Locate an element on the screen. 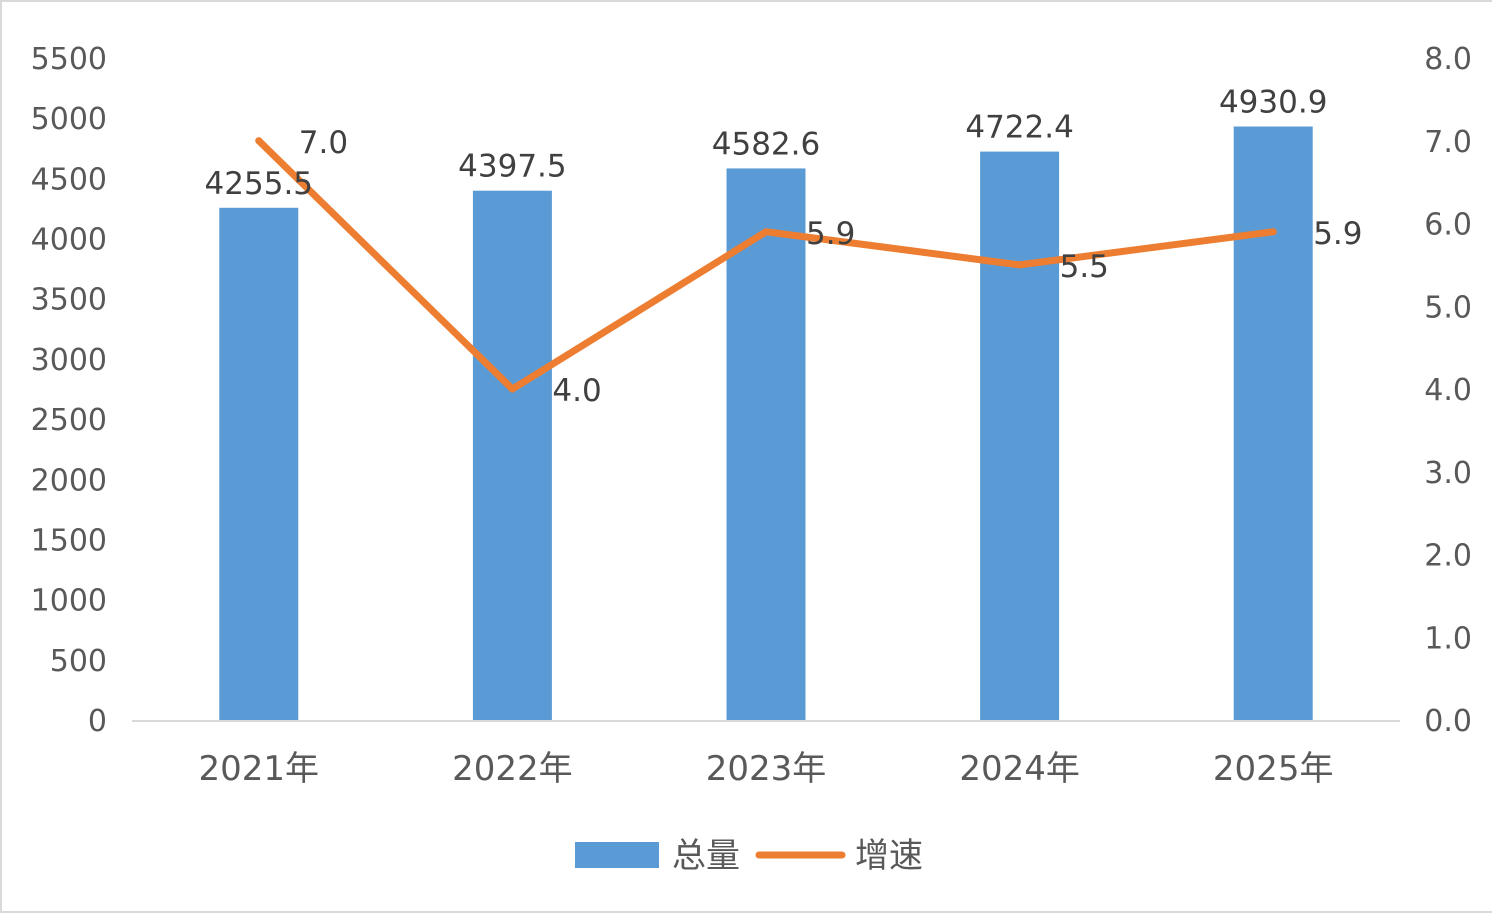 The image size is (1492, 913). legend-swatch-total is located at coordinates (617, 855).